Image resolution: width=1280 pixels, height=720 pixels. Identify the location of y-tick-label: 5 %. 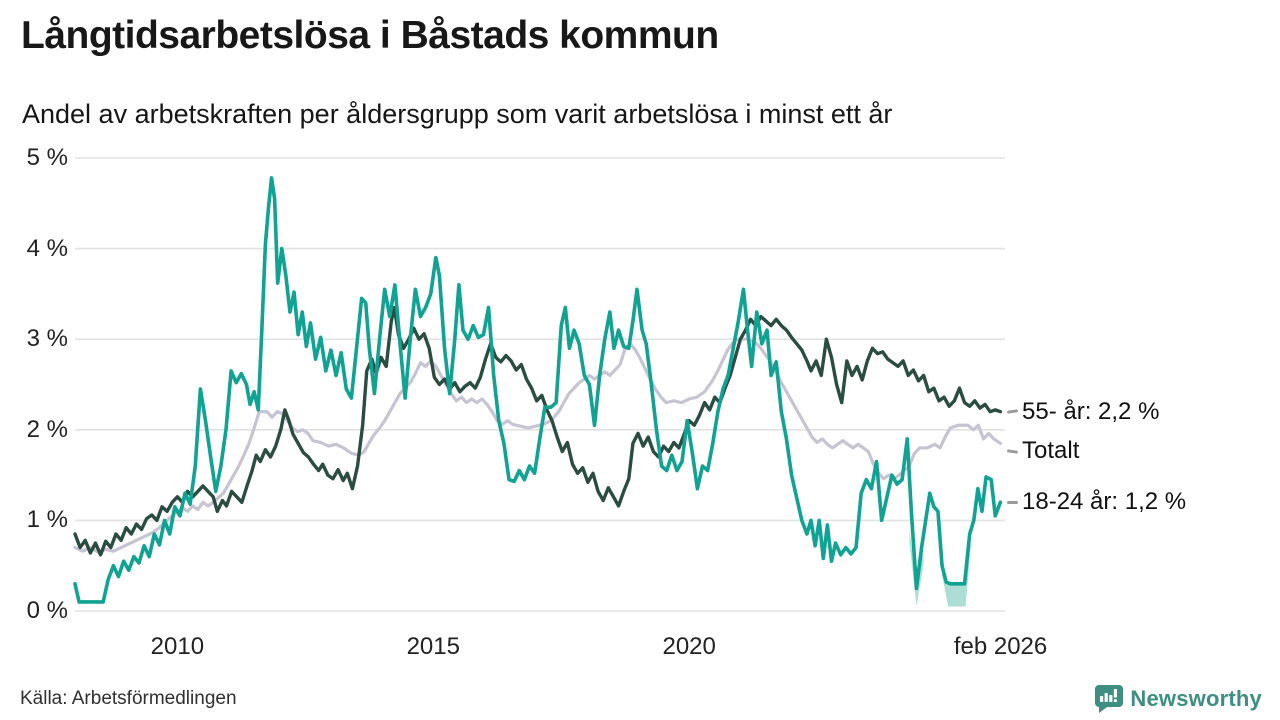
(47, 157).